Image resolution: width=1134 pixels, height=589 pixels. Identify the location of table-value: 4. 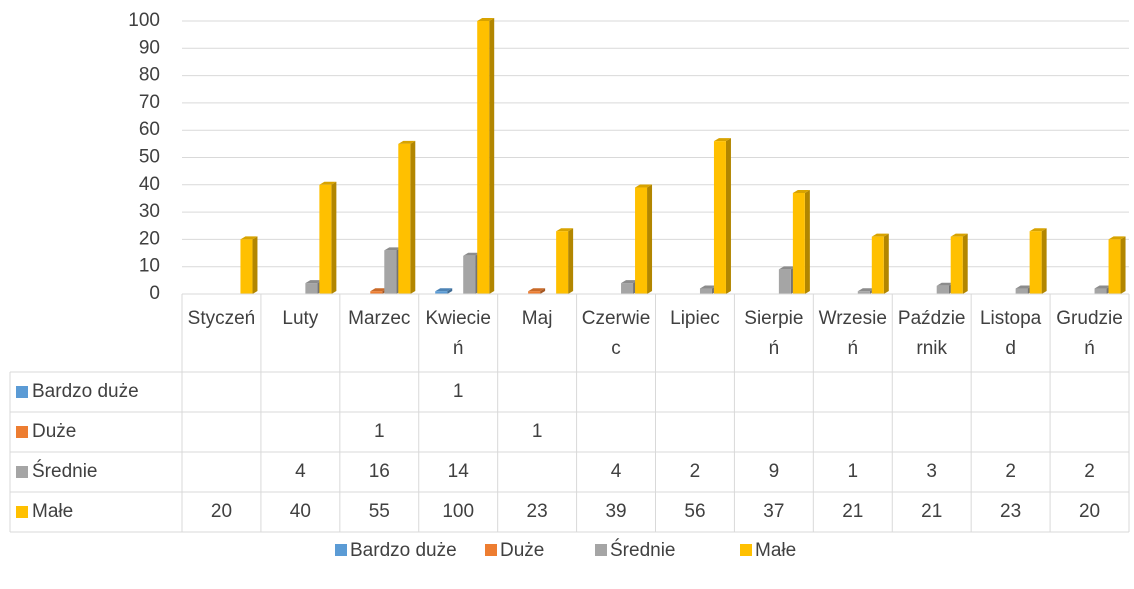
(300, 471).